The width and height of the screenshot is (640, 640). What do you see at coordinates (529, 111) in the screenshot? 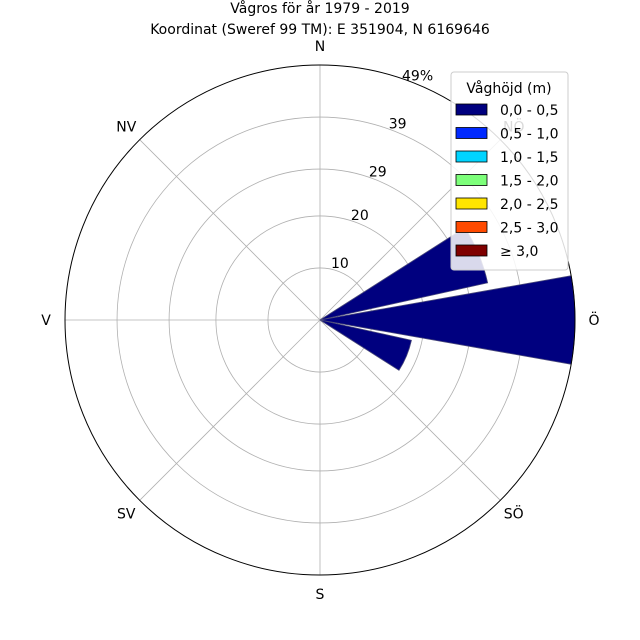
I see `legend-label: 0,0 - 0,5` at bounding box center [529, 111].